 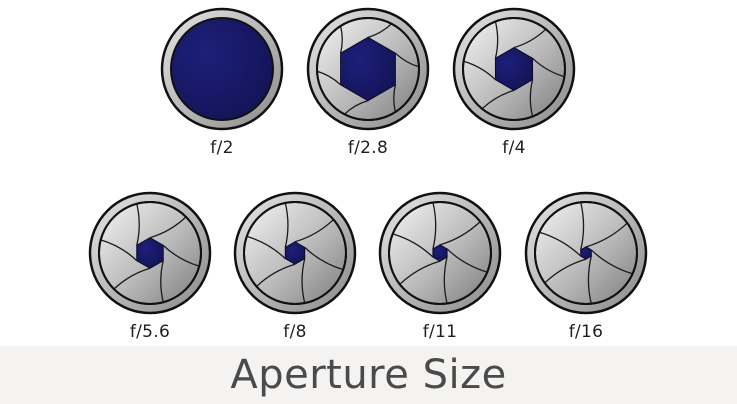 I want to click on aperture-stop: f/4, so click(x=514, y=84).